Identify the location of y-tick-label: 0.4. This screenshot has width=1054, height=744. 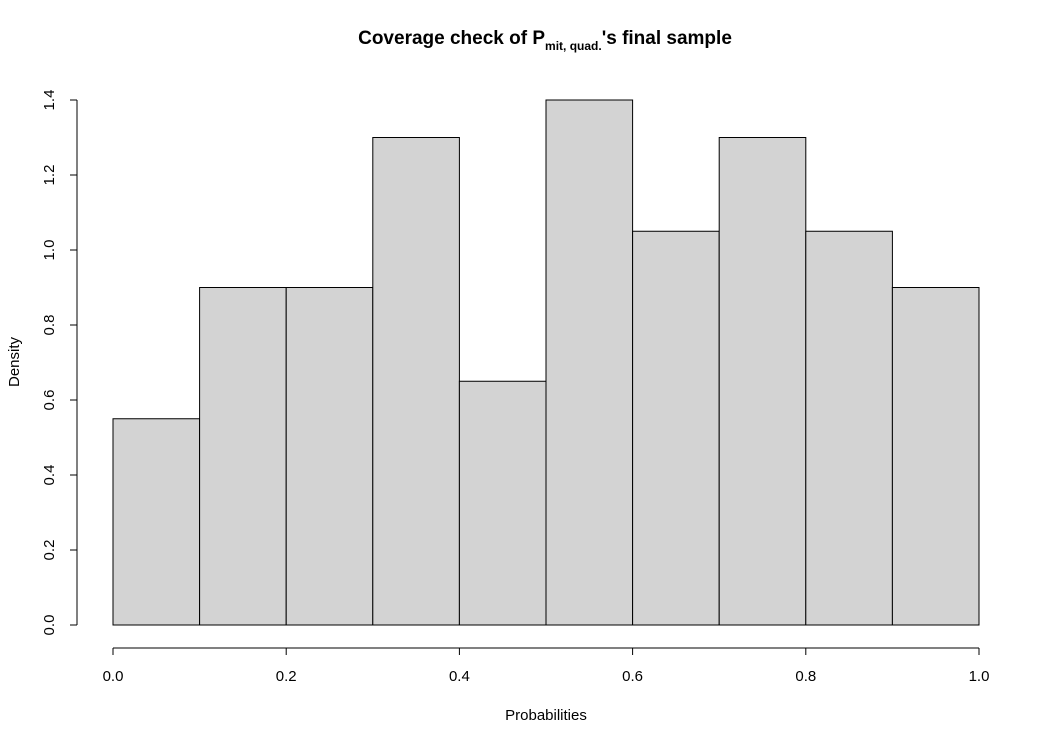
(49, 475).